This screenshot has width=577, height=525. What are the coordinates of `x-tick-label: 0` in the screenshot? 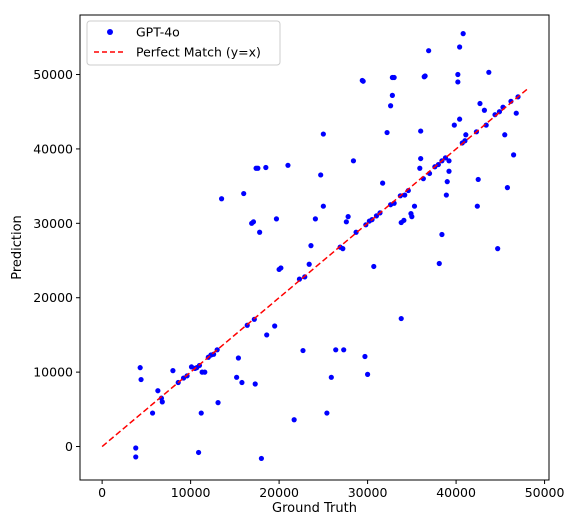 It's located at (102, 492).